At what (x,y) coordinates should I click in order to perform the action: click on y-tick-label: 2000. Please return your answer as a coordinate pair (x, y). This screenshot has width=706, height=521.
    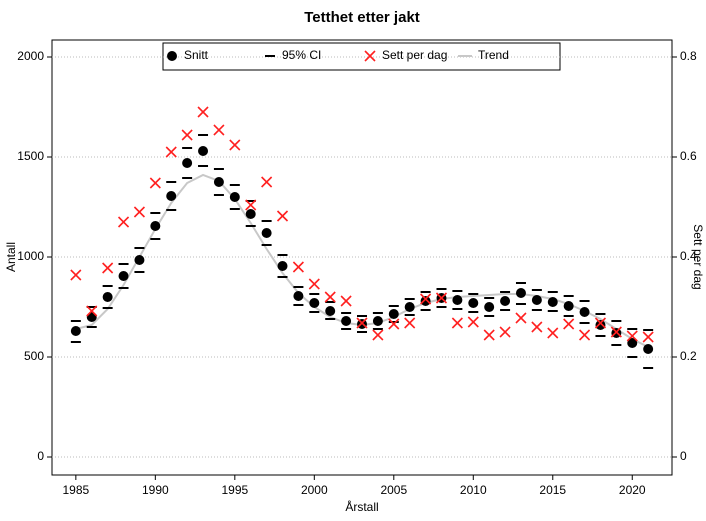
    Looking at the image, I should click on (30, 56).